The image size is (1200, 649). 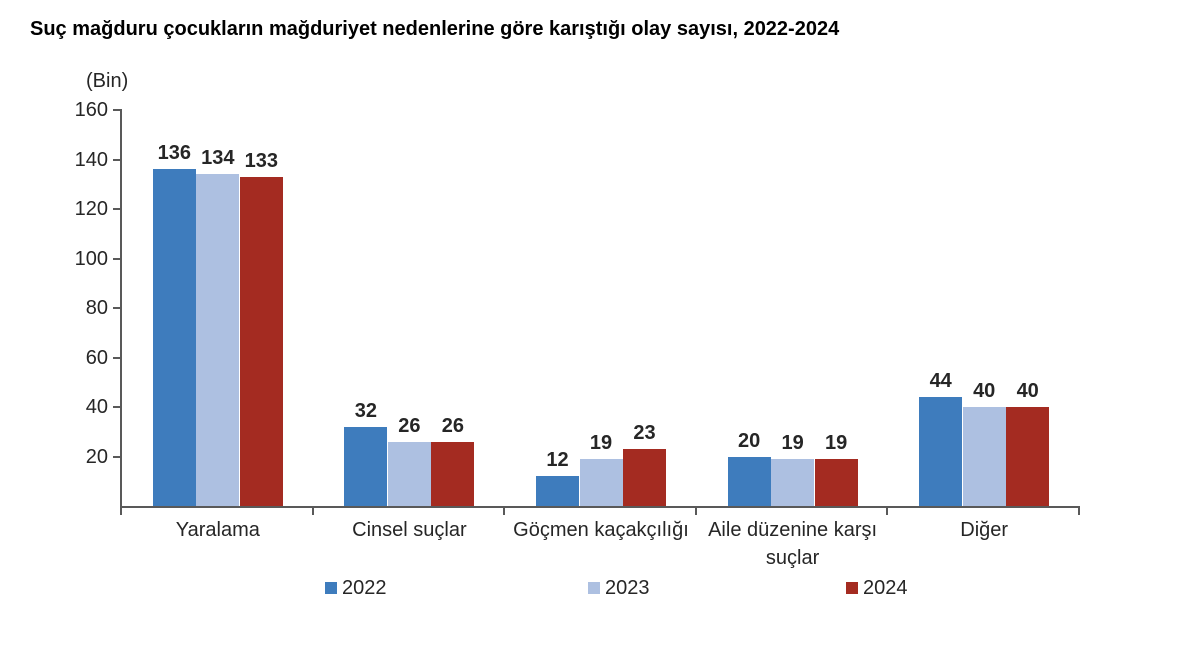 What do you see at coordinates (984, 530) in the screenshot?
I see `x-axis-category-label: Diğer` at bounding box center [984, 530].